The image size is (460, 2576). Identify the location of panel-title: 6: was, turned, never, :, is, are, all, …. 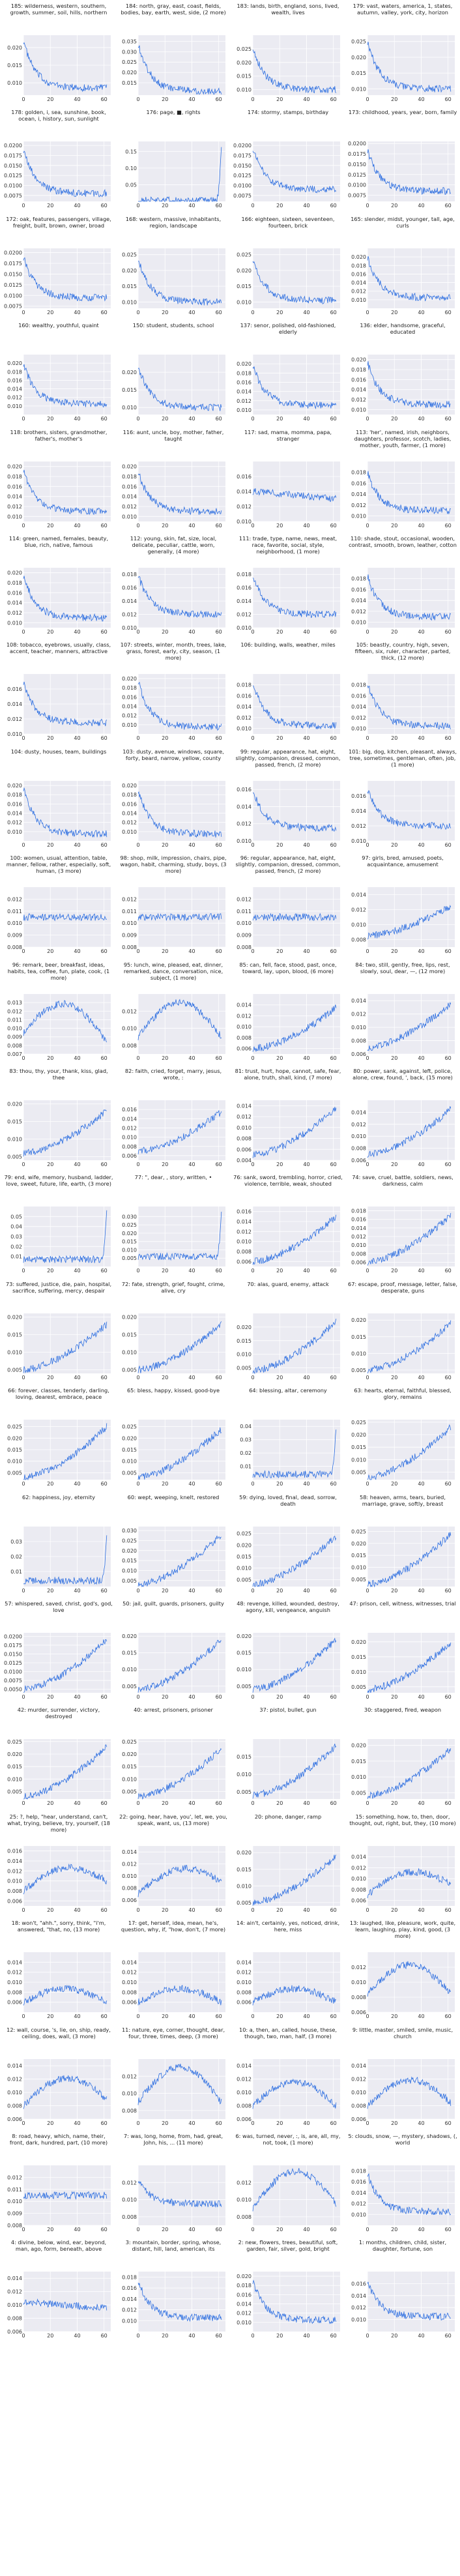
(288, 2139).